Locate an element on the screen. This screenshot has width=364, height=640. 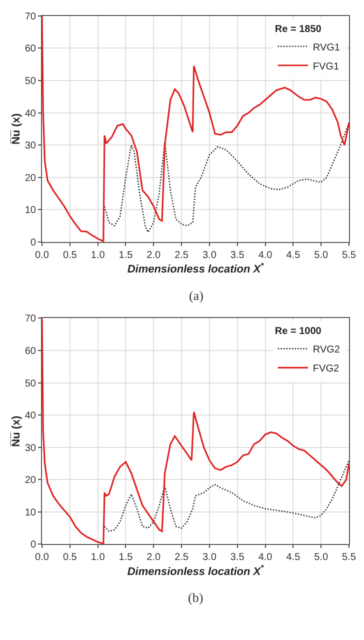
text: (a) is located at coordinates (196, 295).